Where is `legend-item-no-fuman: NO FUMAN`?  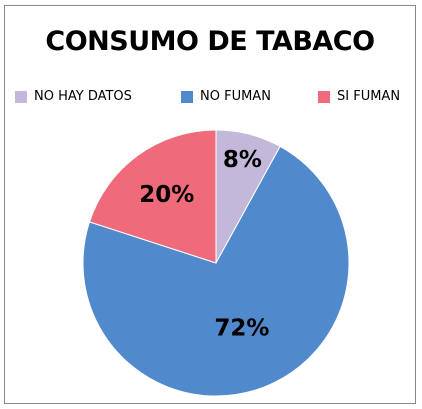 legend-item-no-fuman: NO FUMAN is located at coordinates (226, 96).